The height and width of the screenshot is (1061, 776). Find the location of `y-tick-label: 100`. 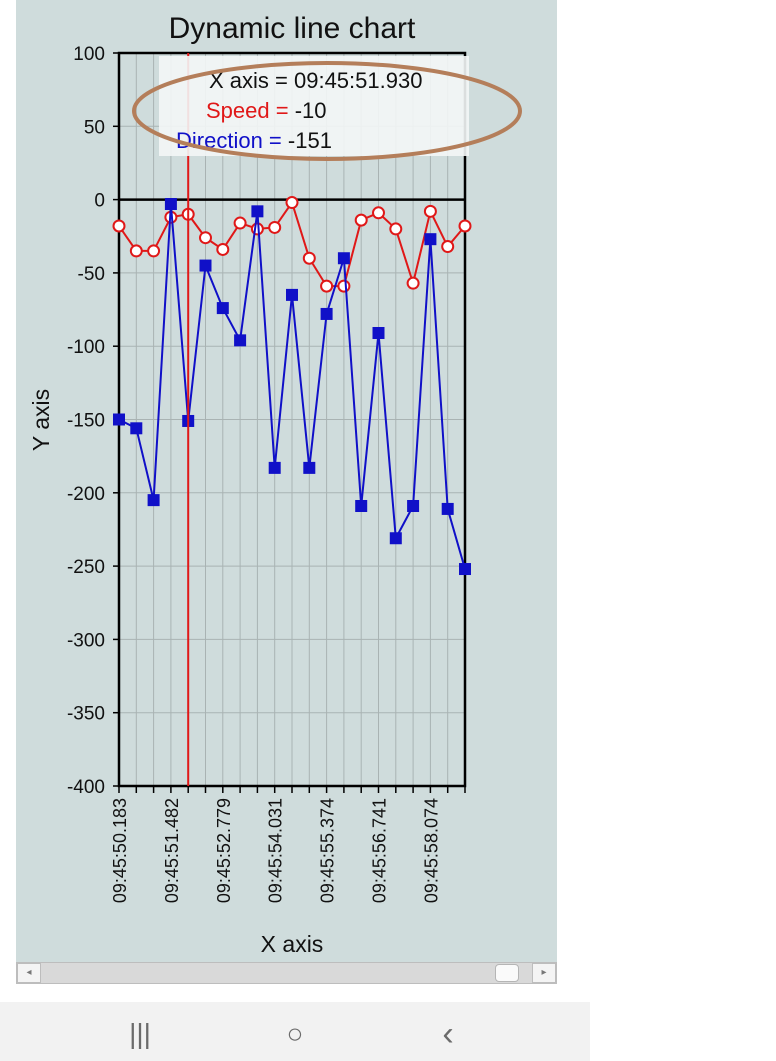

y-tick-label: 100 is located at coordinates (89, 54).